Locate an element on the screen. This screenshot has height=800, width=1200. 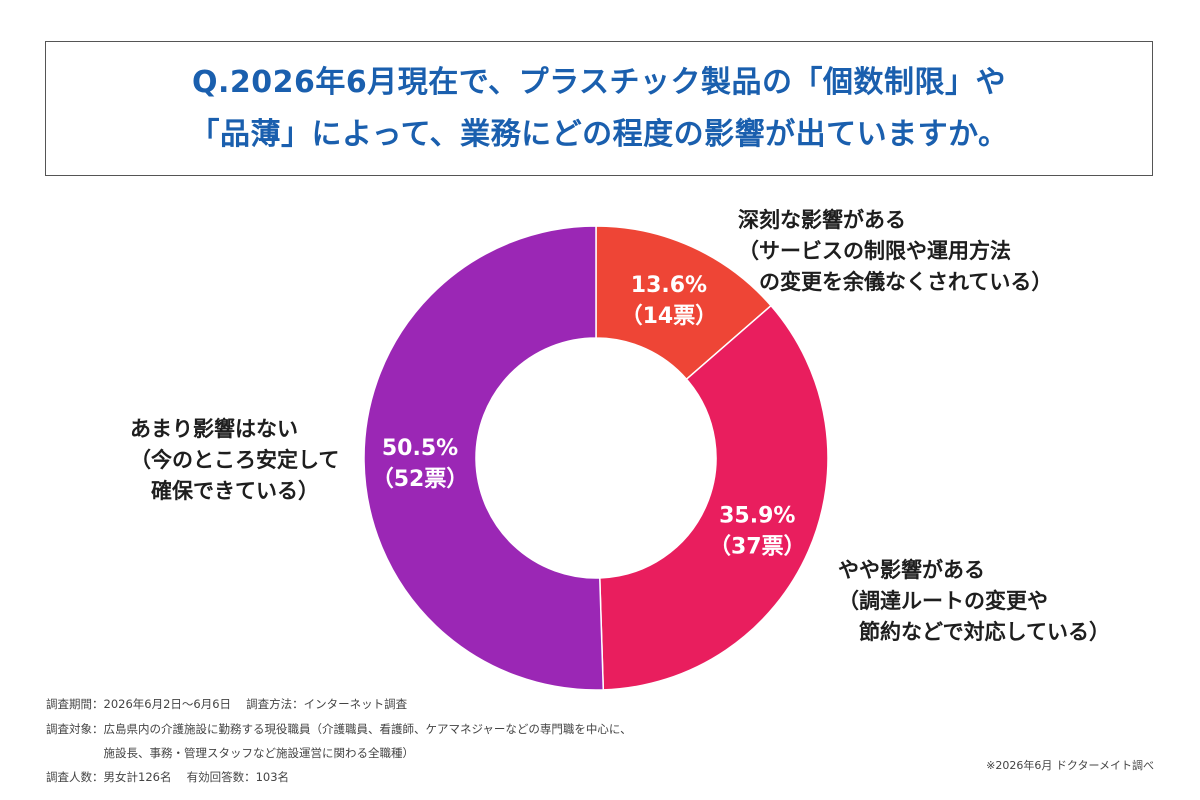
category-label-line: あまり影響はない is located at coordinates (214, 429).